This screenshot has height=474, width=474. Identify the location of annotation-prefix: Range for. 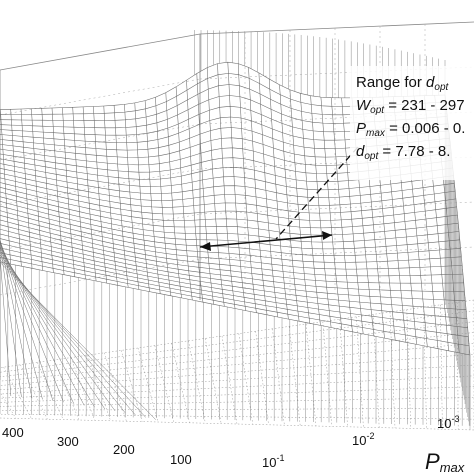
(391, 82).